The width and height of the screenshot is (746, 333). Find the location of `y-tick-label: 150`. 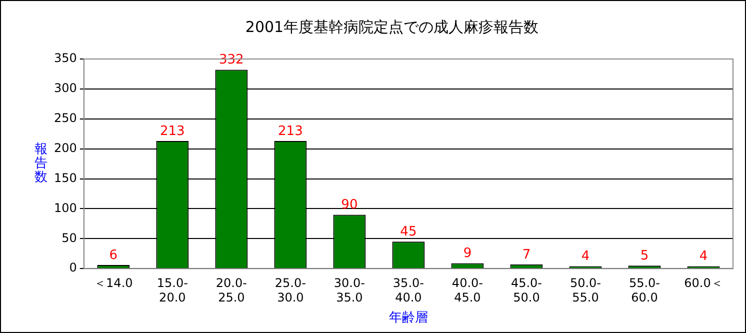

y-tick-label: 150 is located at coordinates (65, 177).